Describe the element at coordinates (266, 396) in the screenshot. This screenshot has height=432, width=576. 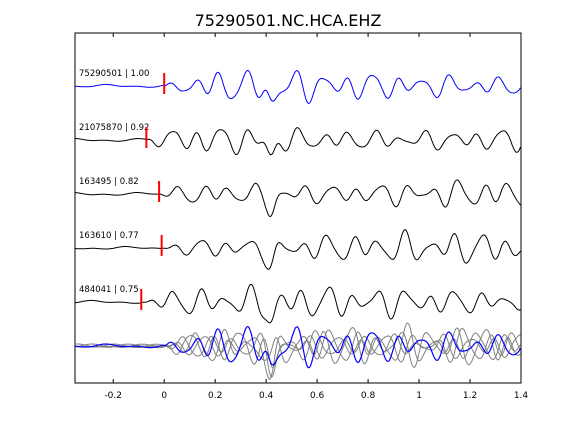
I see `x-tick-label: 0.4` at that location.